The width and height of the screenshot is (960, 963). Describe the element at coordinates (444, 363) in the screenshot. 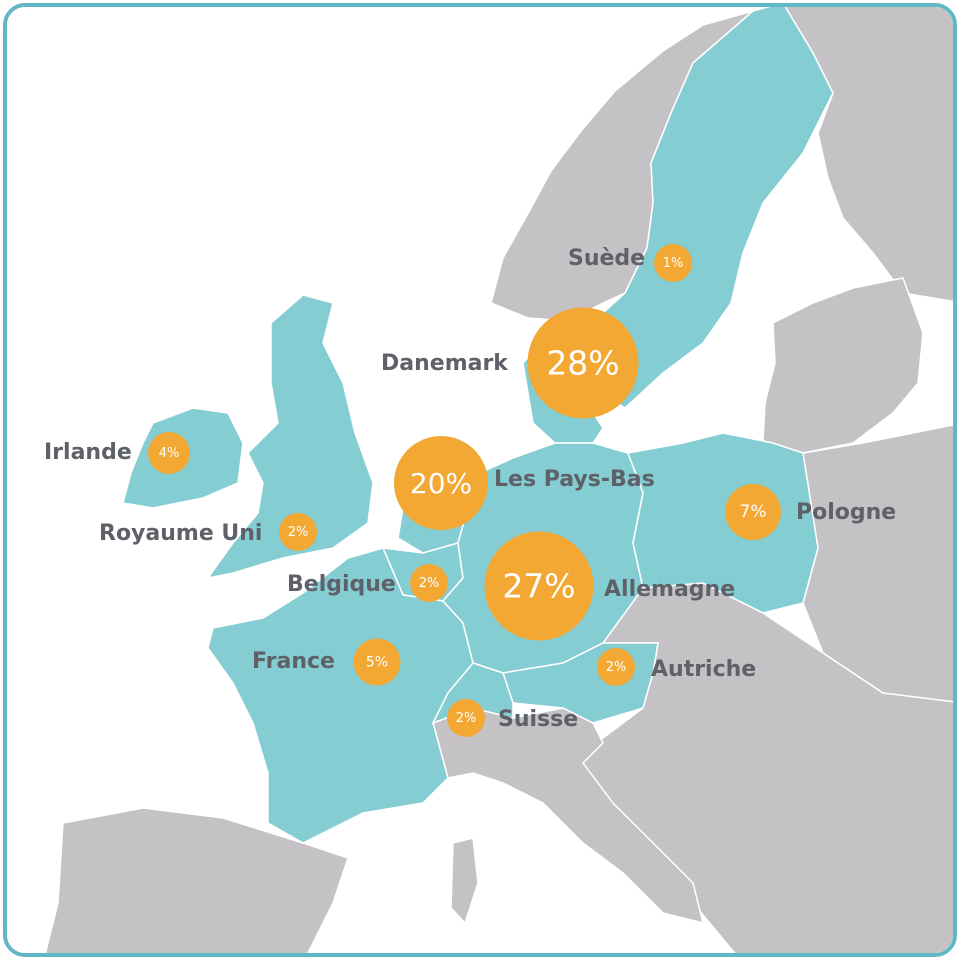

I see `label-denmark: Danemark` at that location.